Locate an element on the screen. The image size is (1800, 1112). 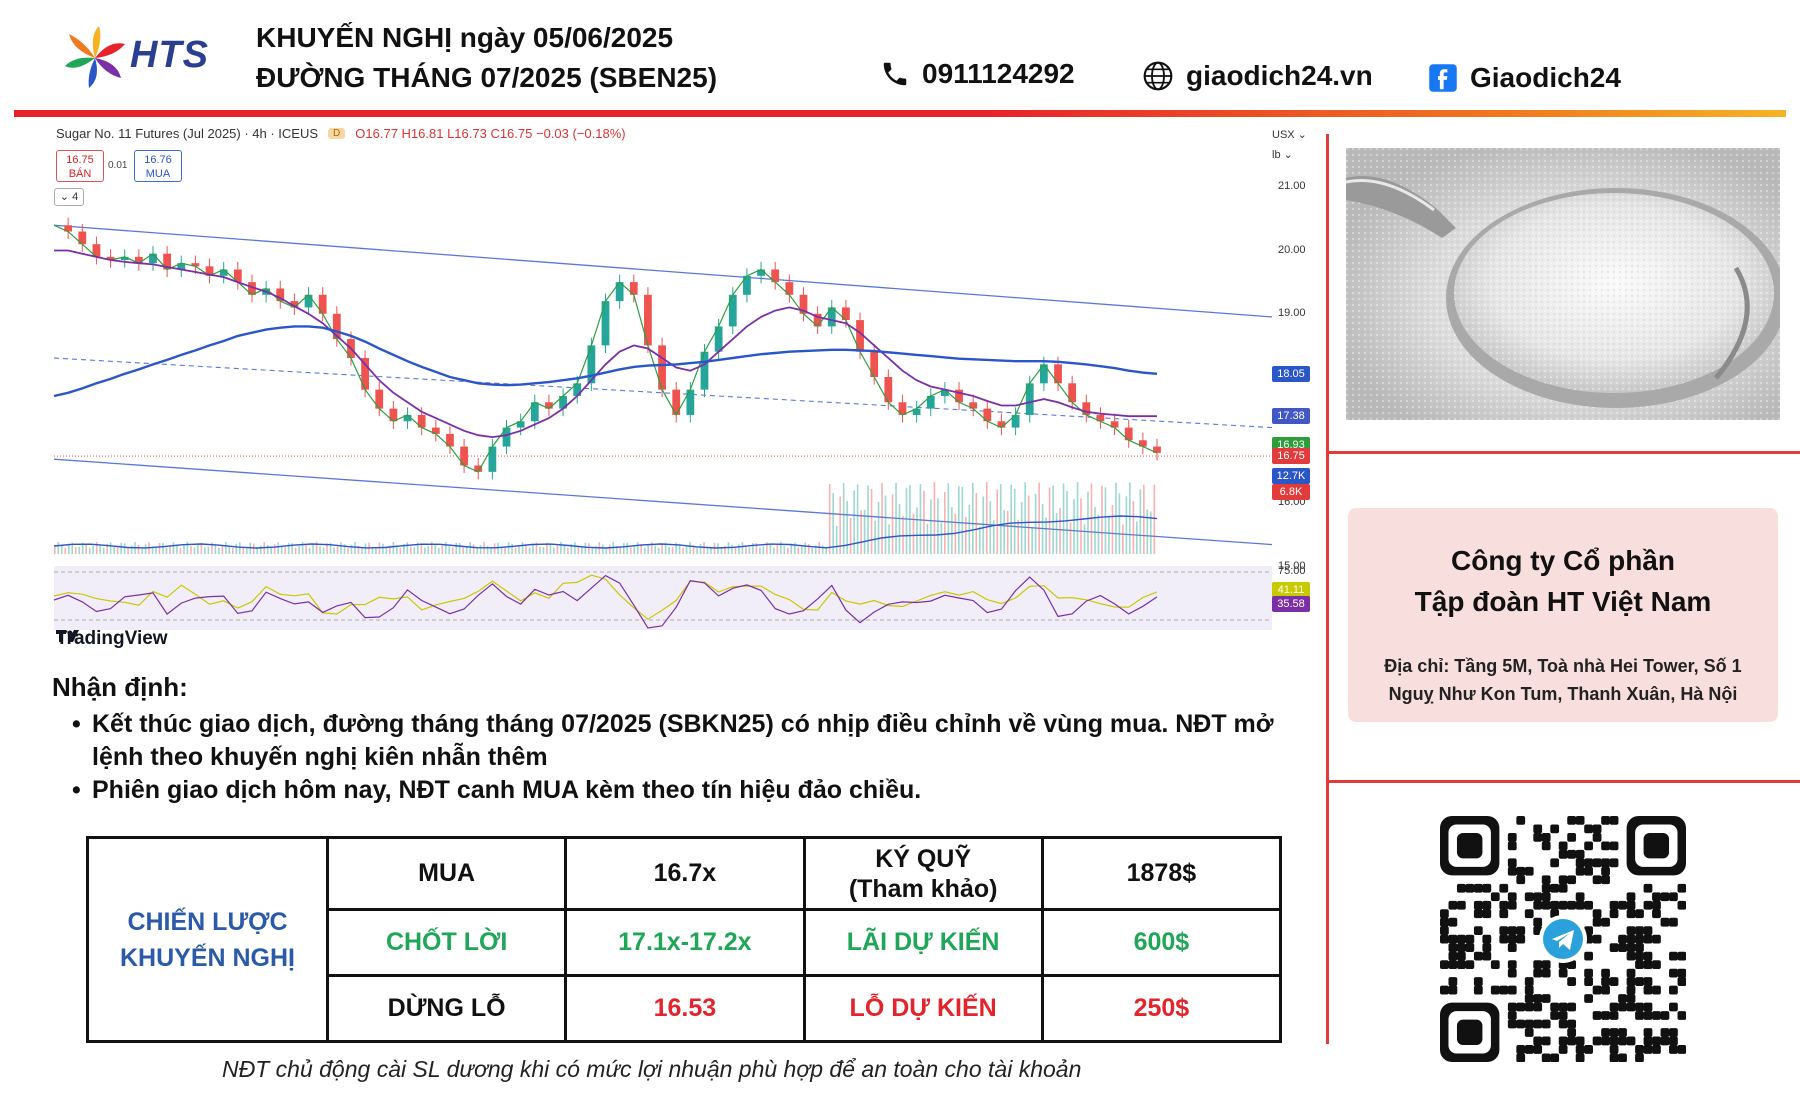
telegram-qr-code is located at coordinates (1563, 939).